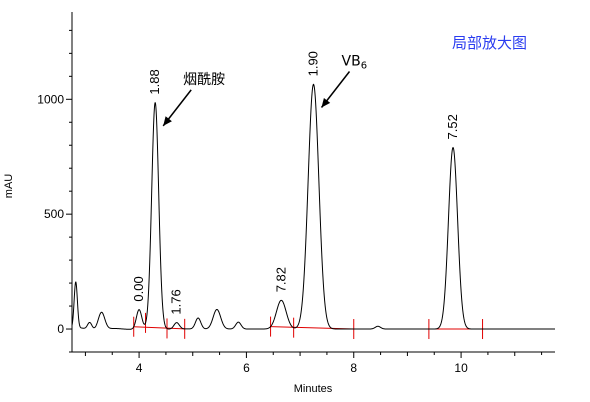  I want to click on annotation-label-nicotinamide: 烟酰胺, so click(204, 80).